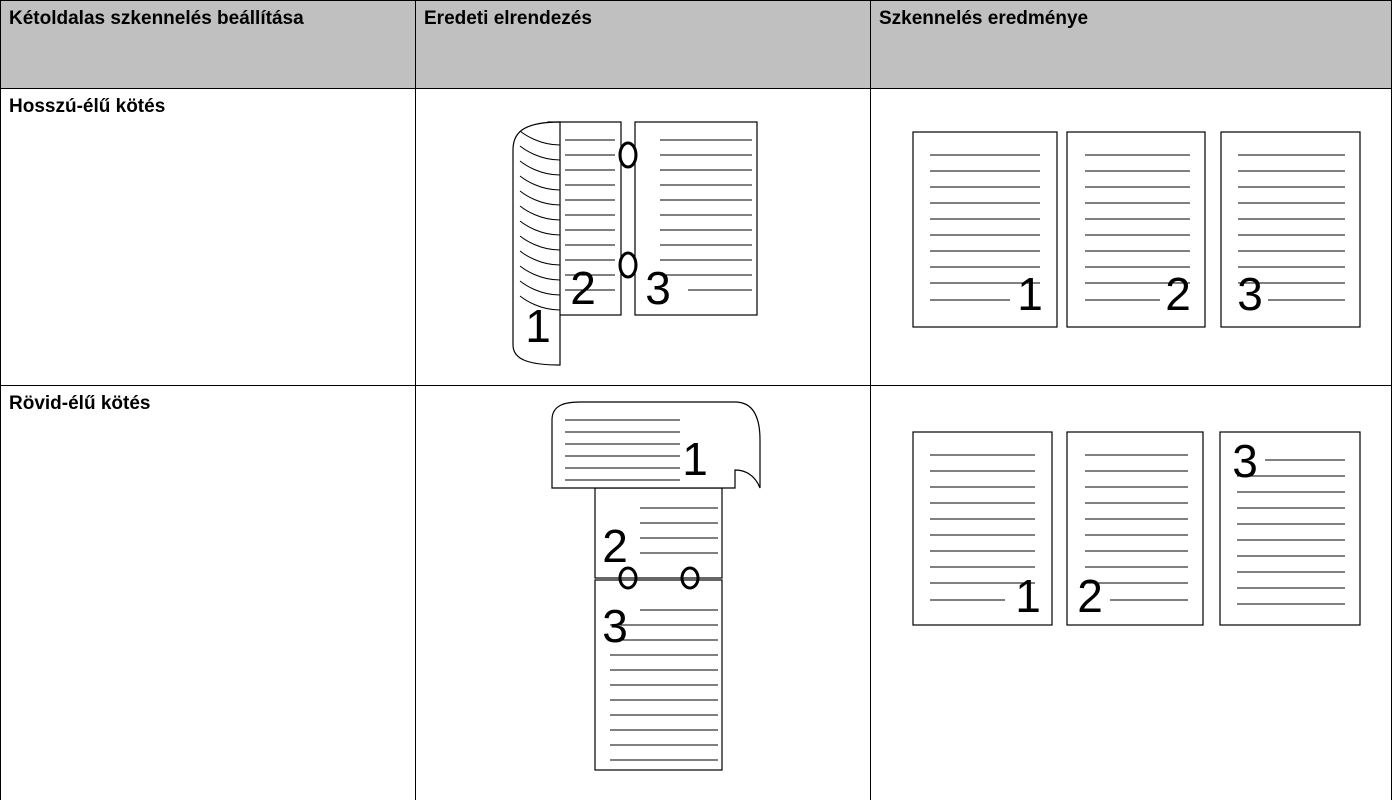 The width and height of the screenshot is (1392, 800). I want to click on header-text: Kétoldalas szkennelés beállítása, so click(156, 18).